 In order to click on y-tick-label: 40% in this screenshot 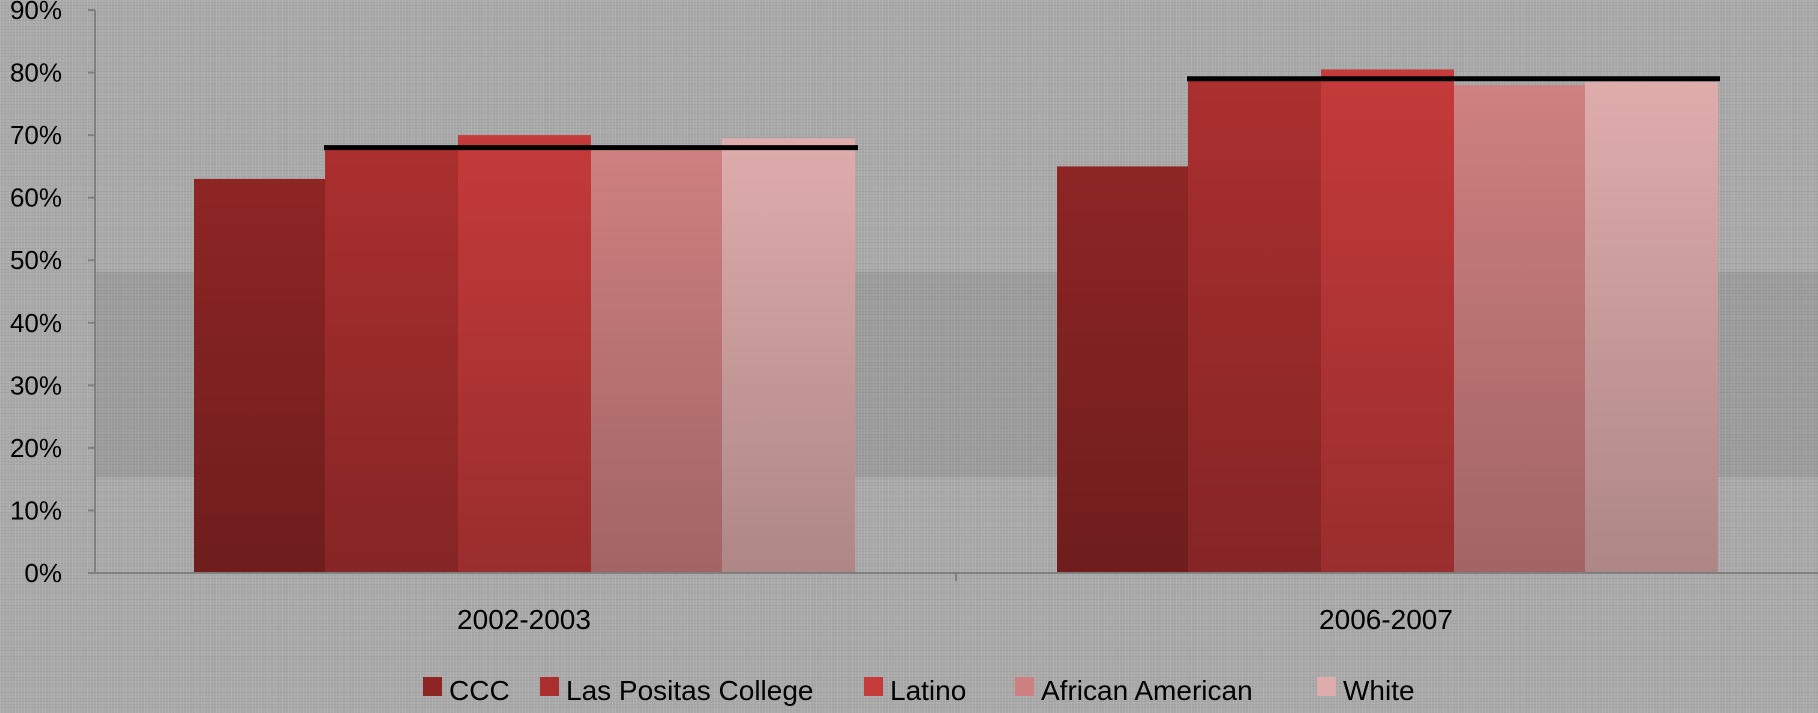, I will do `click(36, 323)`.